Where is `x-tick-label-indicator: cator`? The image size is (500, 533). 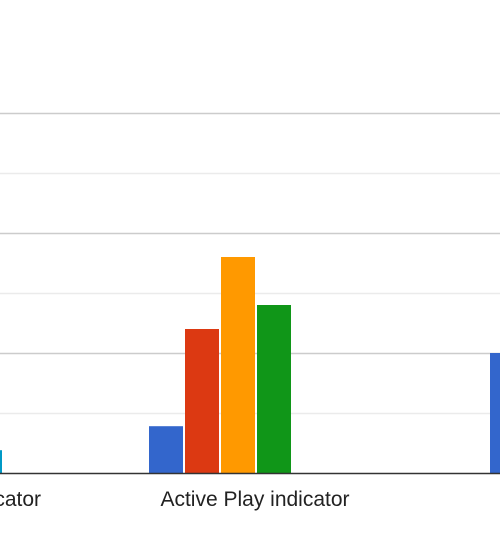 x-tick-label-indicator: cator is located at coordinates (20, 499).